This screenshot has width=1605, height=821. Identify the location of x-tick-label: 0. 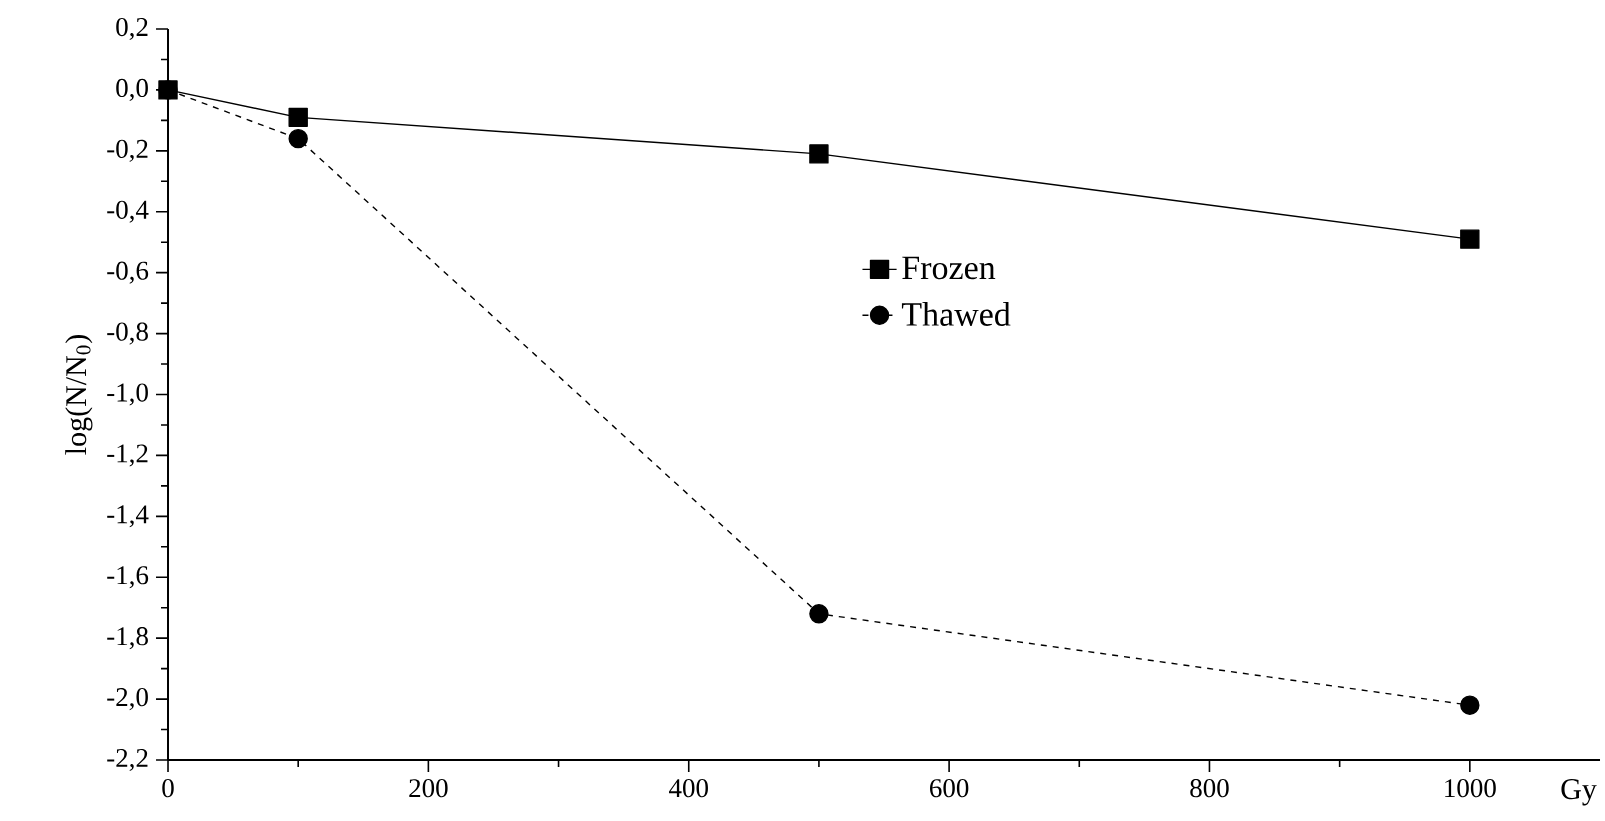
(168, 788).